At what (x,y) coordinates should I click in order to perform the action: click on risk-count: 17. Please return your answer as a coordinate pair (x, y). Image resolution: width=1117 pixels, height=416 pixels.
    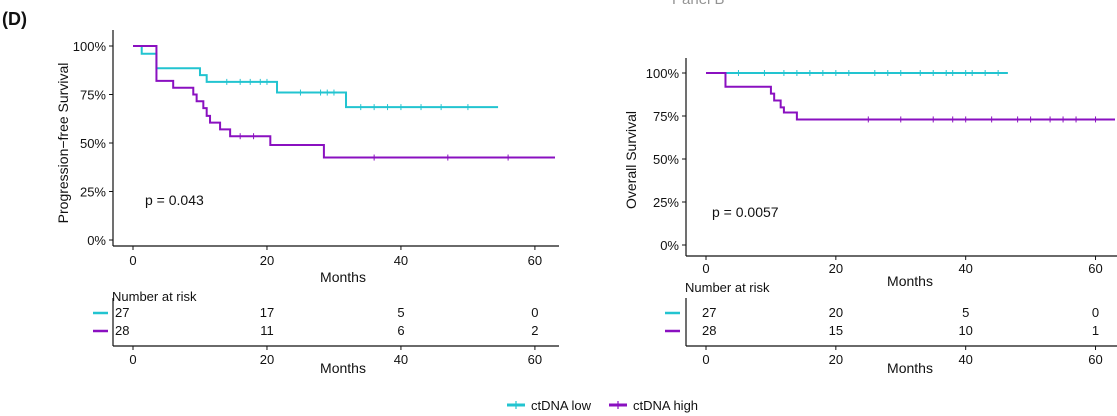
    Looking at the image, I should click on (267, 312).